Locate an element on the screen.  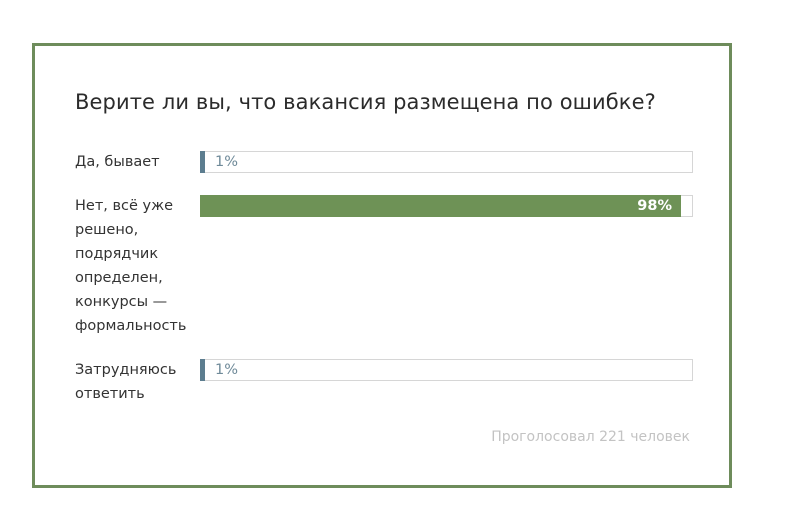
option-bar: 98% is located at coordinates (446, 206).